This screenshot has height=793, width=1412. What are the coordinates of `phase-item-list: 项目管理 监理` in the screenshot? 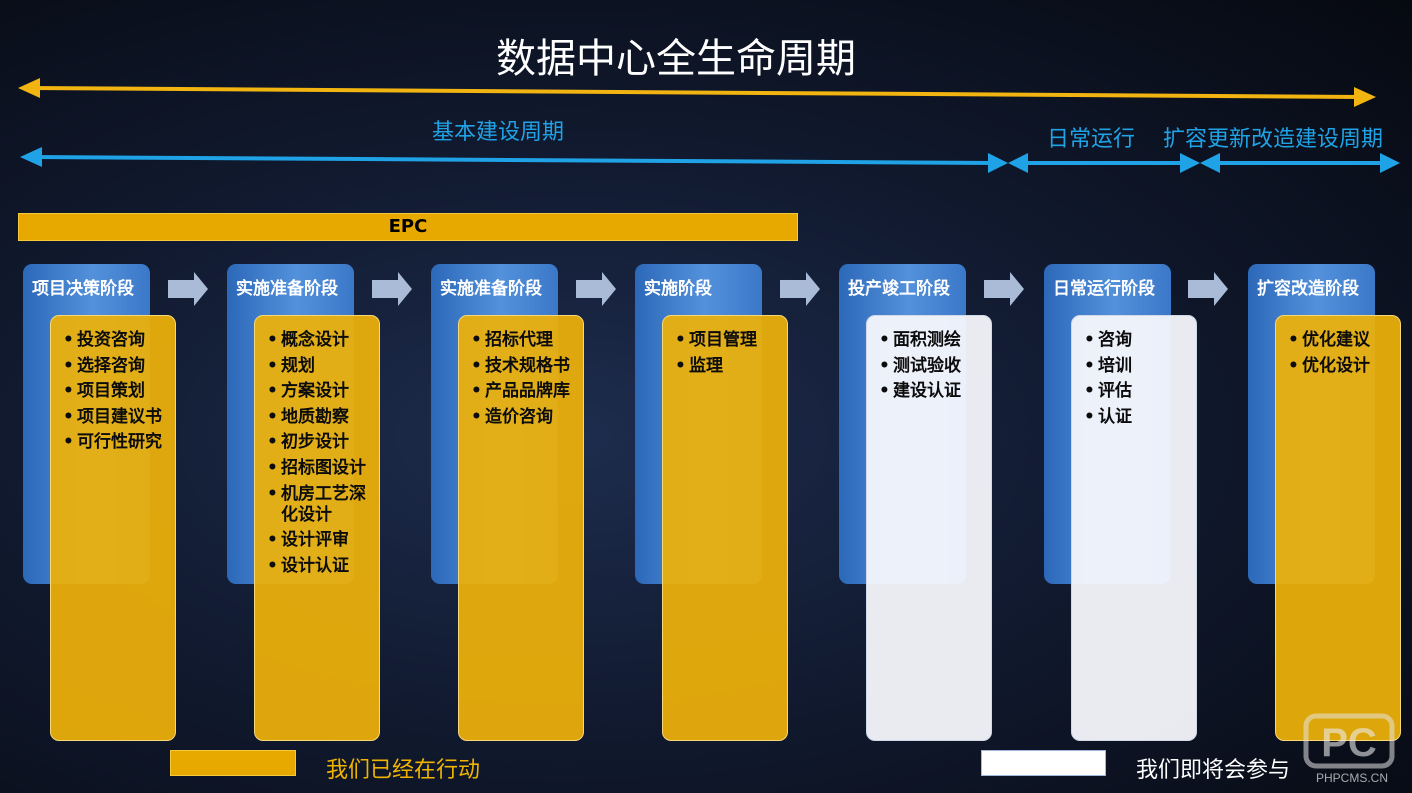 It's located at (725, 346).